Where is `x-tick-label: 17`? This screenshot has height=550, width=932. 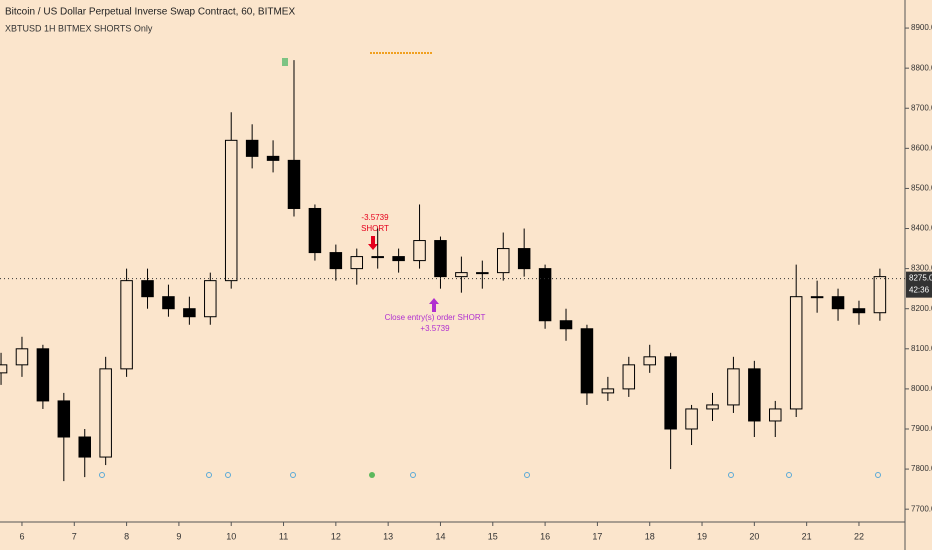
x-tick-label: 17 is located at coordinates (597, 536).